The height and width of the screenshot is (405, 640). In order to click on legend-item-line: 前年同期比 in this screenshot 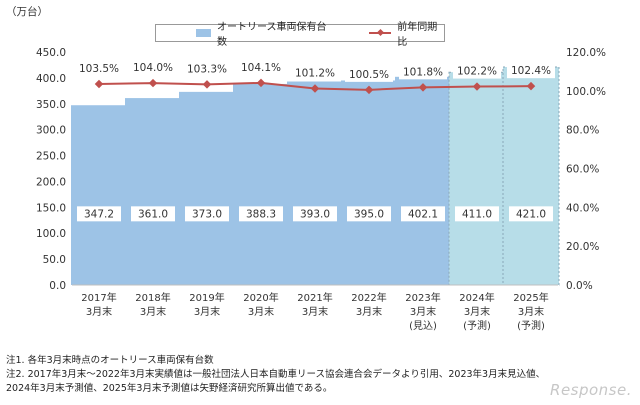, I will do `click(406, 33)`.